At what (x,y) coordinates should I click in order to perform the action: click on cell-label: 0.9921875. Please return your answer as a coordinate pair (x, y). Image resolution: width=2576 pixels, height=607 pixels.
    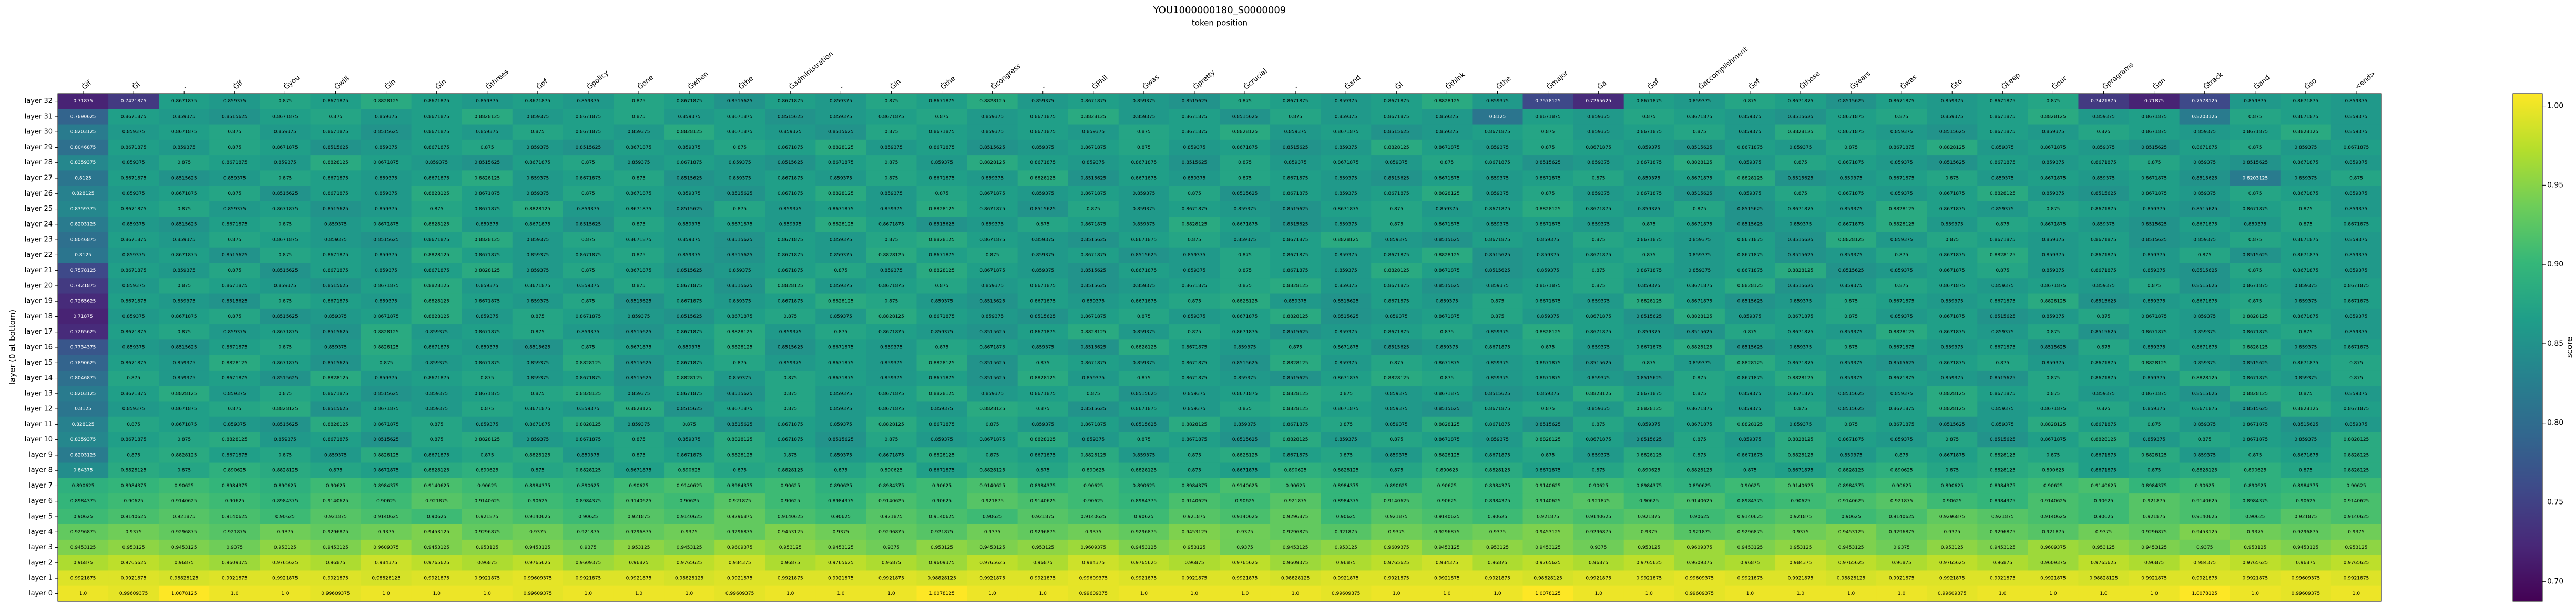
    Looking at the image, I should click on (1497, 579).